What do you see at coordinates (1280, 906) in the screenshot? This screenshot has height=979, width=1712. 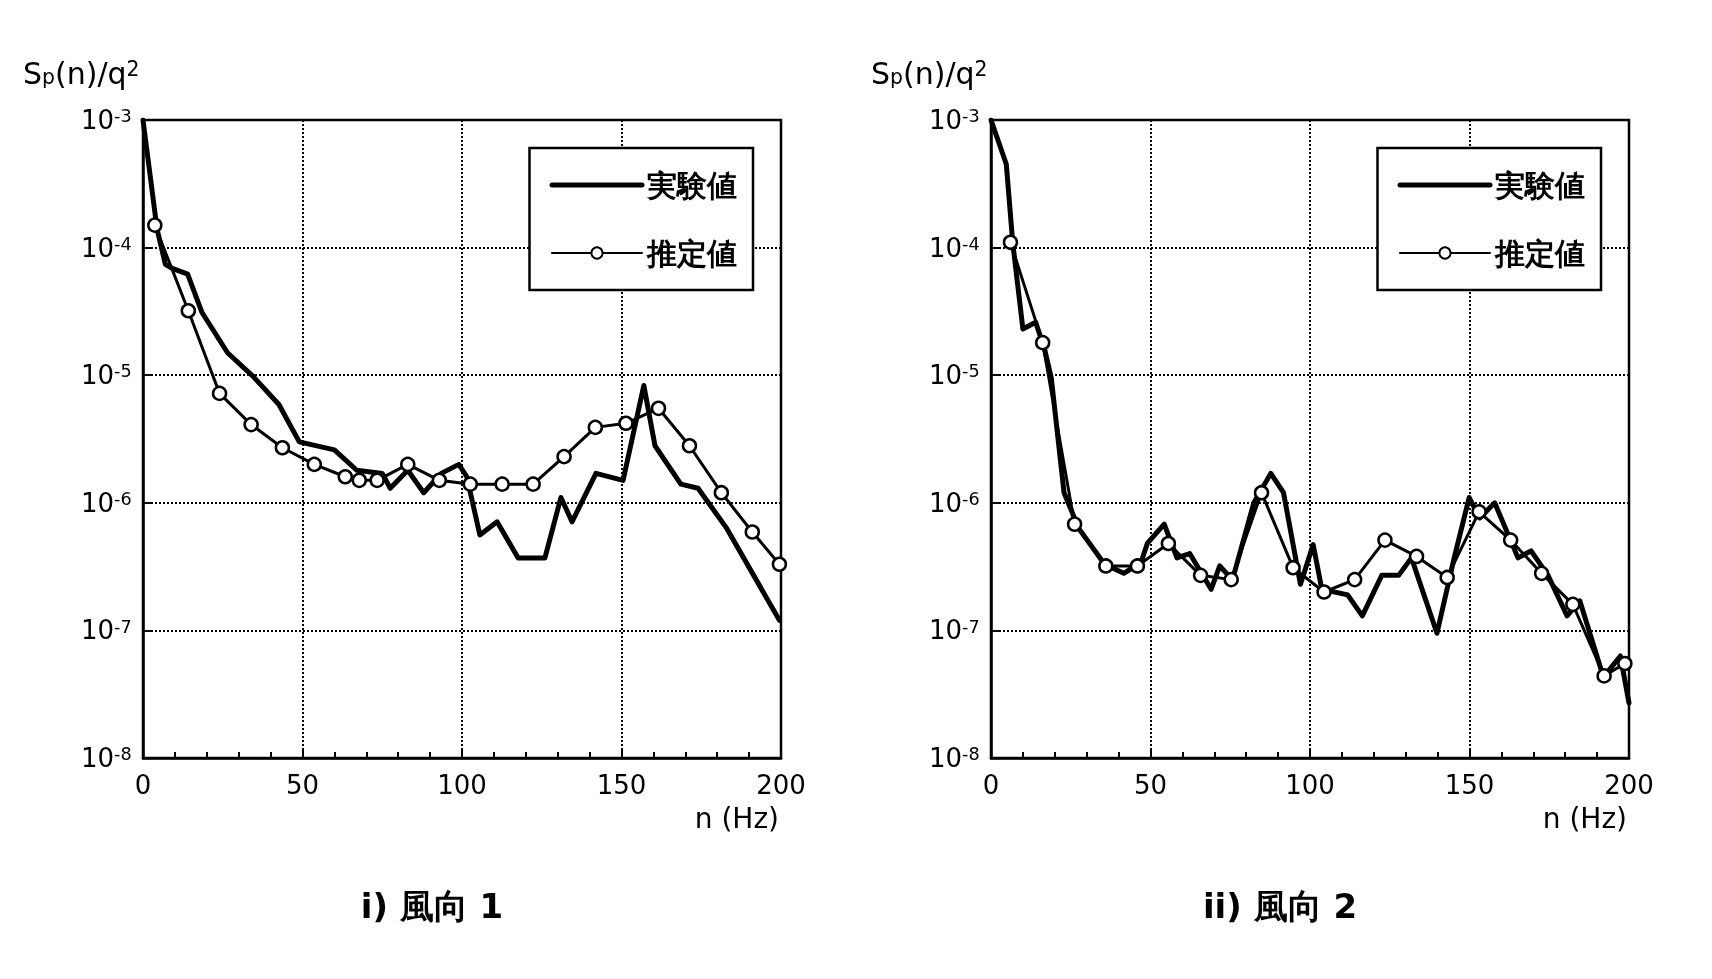 I see `text: ii) 風向 2` at bounding box center [1280, 906].